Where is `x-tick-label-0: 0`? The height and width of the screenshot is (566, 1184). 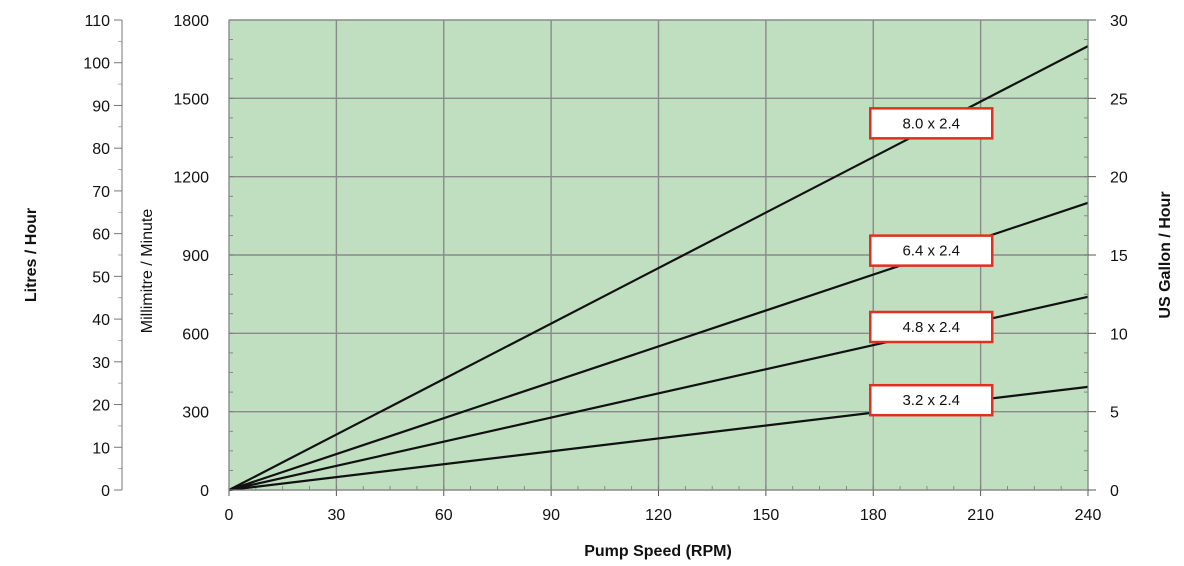 x-tick-label-0: 0 is located at coordinates (229, 515).